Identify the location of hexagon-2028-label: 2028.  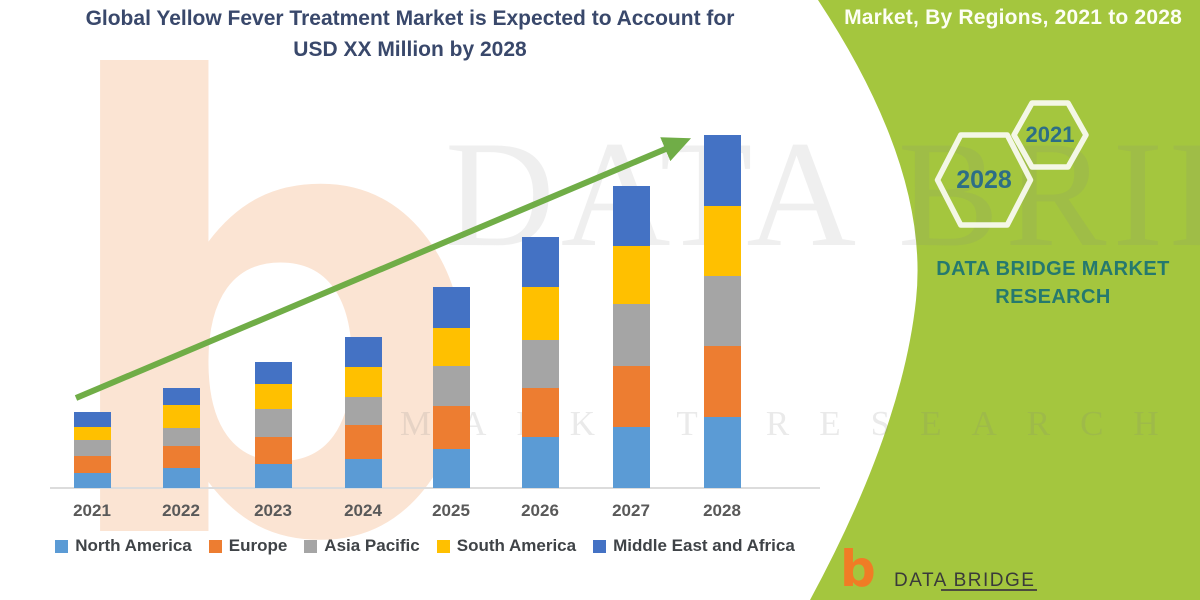
(984, 180).